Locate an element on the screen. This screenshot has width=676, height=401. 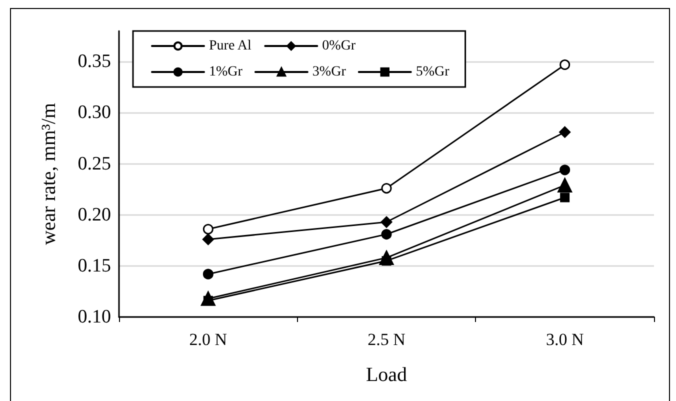
y-tick-label: 0.10 is located at coordinates (94, 317).